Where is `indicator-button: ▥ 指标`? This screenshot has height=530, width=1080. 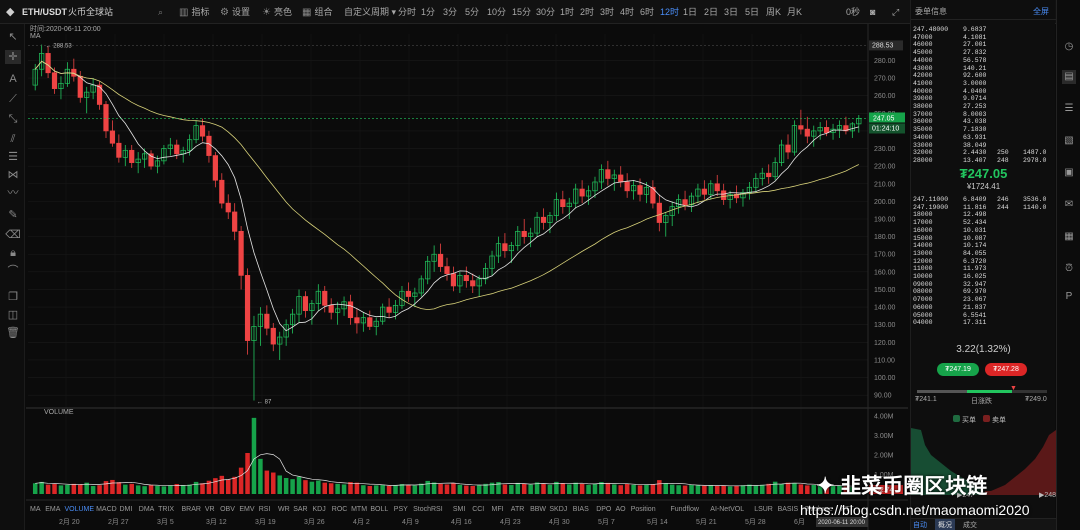
indicator-button: ▥ 指标 is located at coordinates (194, 12).